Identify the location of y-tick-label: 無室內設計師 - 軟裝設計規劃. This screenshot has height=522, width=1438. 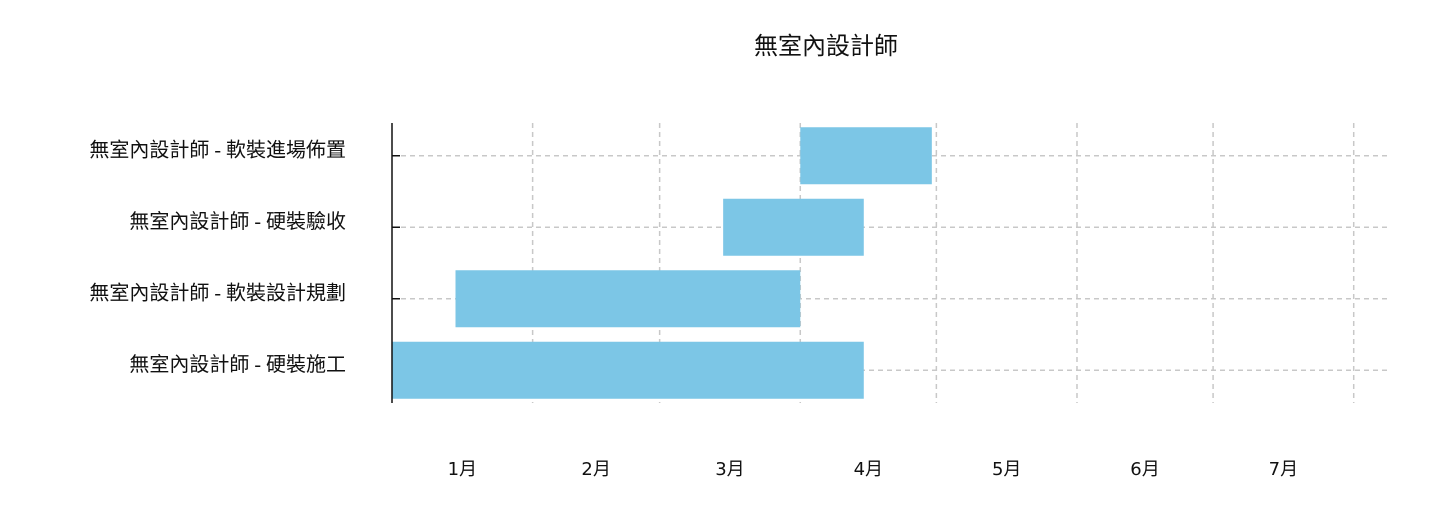
(217, 292).